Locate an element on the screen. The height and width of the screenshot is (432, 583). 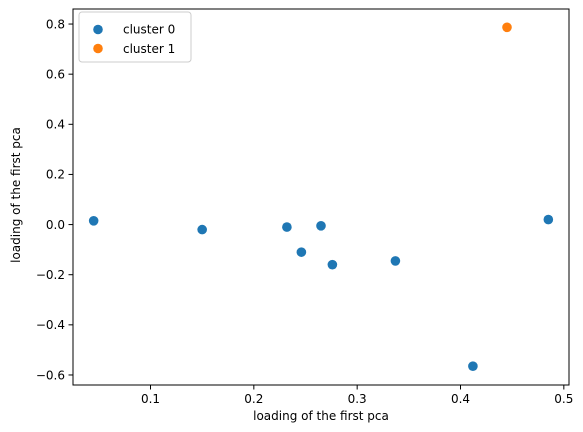
legend-label-cluster-1: cluster 1 is located at coordinates (149, 49).